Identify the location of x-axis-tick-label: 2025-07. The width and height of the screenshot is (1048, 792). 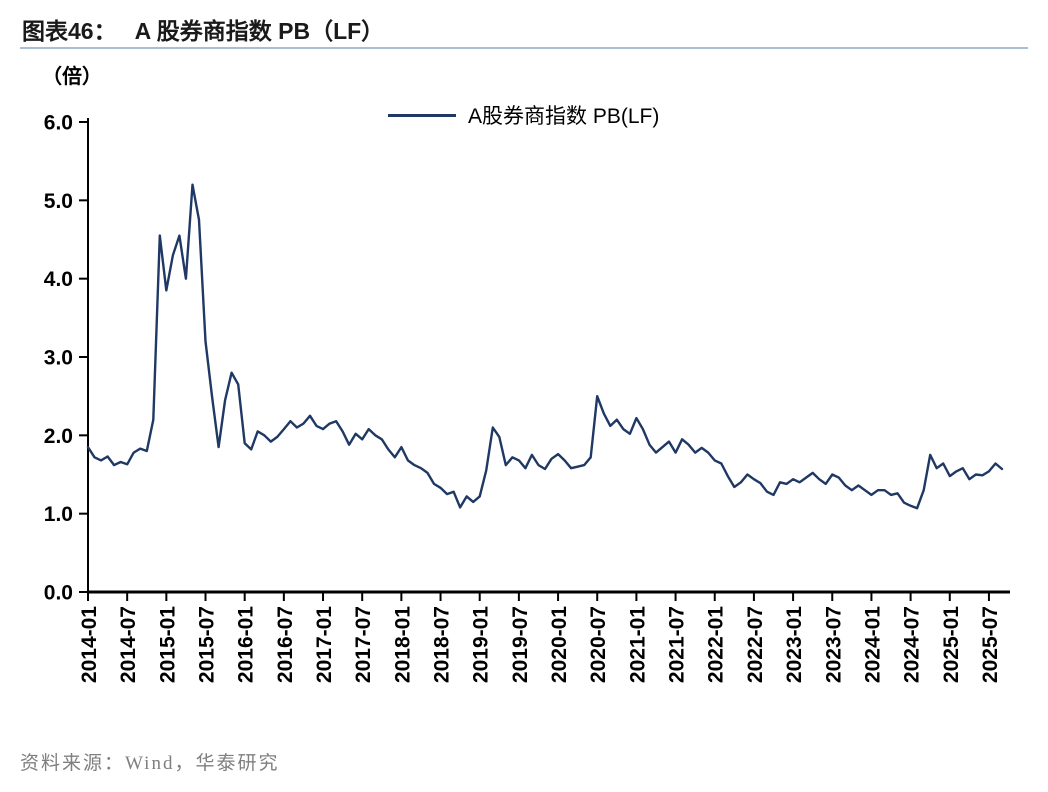
(990, 644).